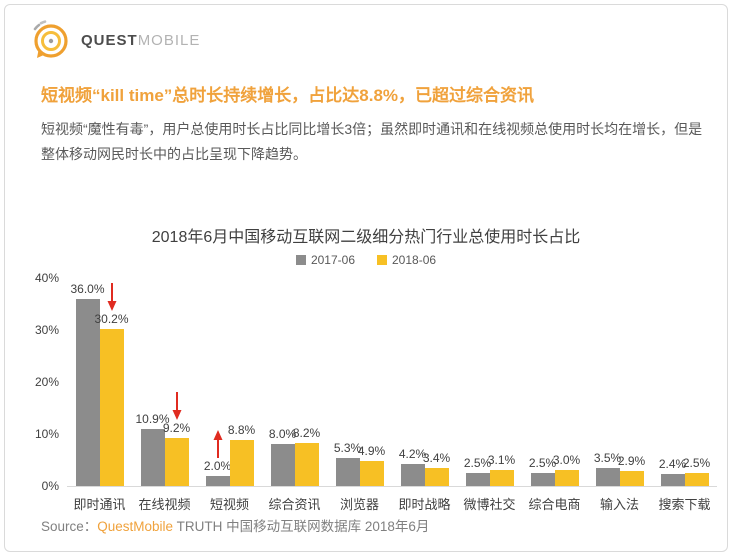 This screenshot has width=732, height=556. Describe the element at coordinates (366, 260) in the screenshot. I see `chart-legend: 2017-06 2018-06` at that location.